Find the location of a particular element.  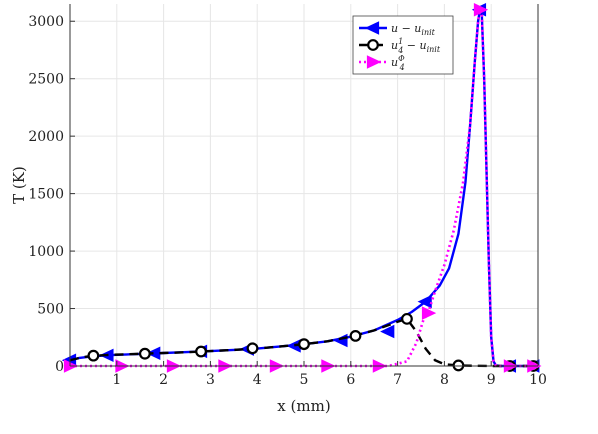

x-tick-label: 6 is located at coordinates (350, 380).